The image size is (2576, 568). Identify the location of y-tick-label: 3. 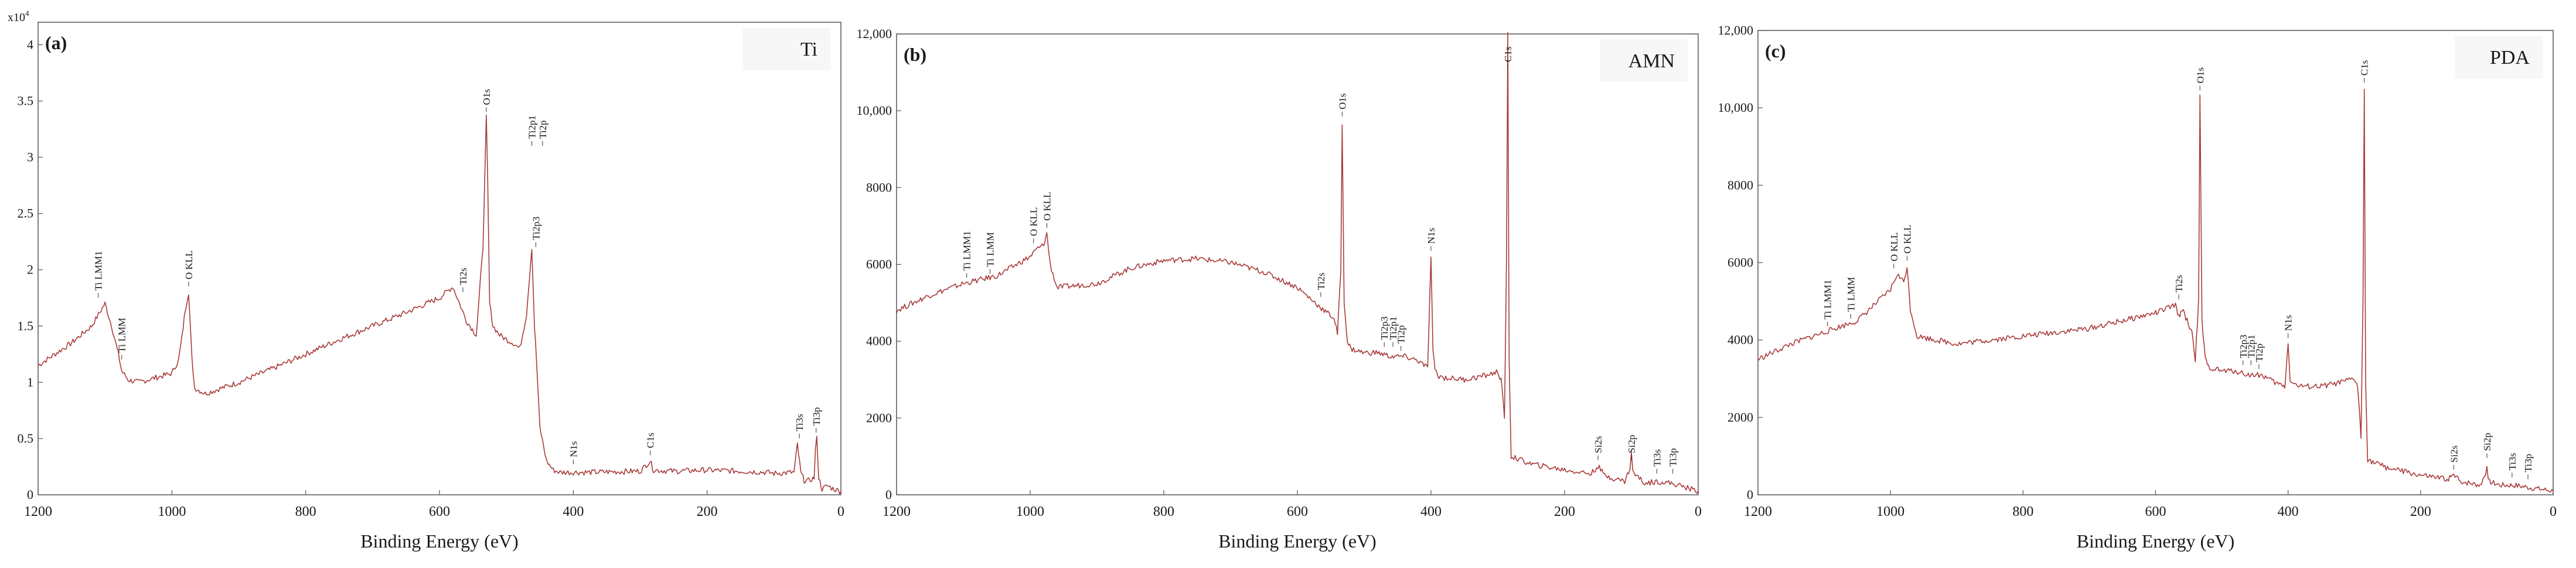
(30, 158).